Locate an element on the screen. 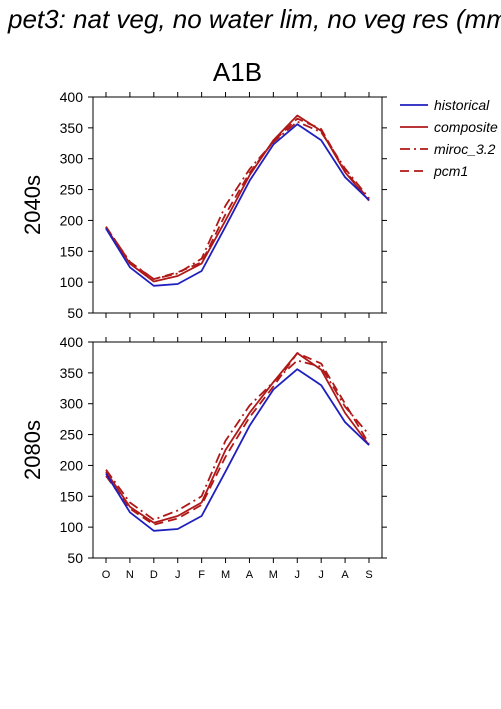  legend-entry: composite is located at coordinates (466, 127).